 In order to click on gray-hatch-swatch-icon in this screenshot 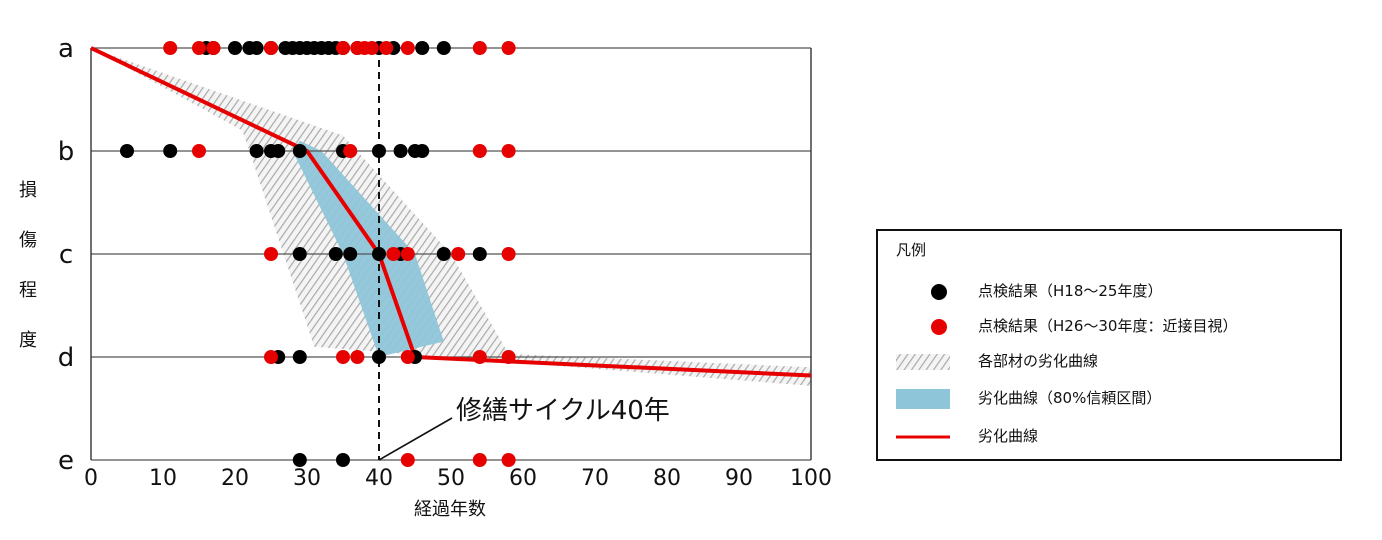, I will do `click(923, 362)`.